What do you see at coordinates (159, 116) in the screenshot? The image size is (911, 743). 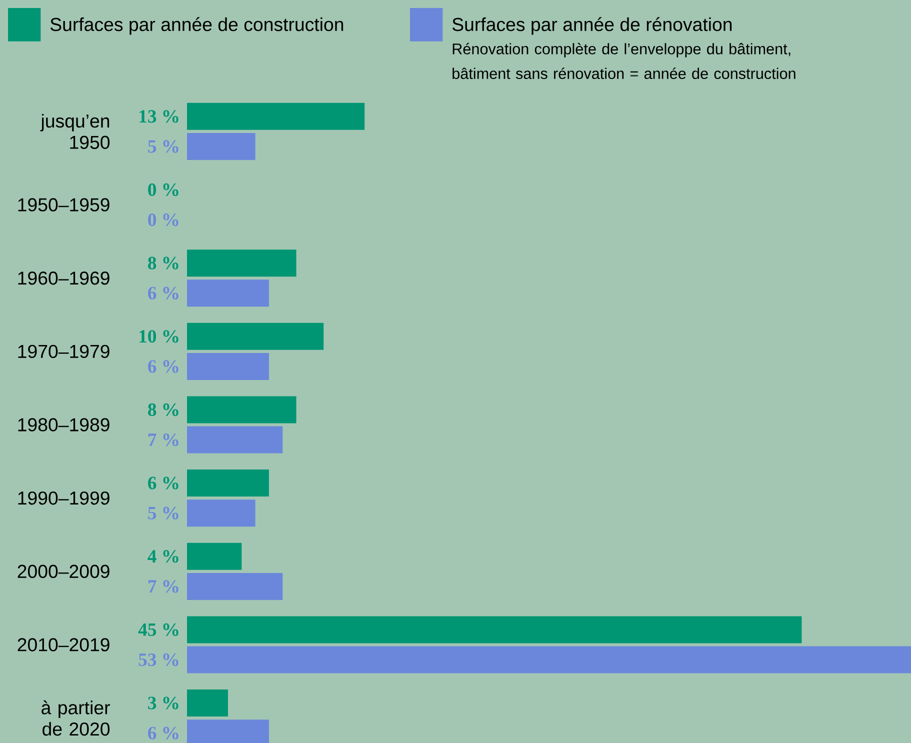 I see `data-label: 13 %` at bounding box center [159, 116].